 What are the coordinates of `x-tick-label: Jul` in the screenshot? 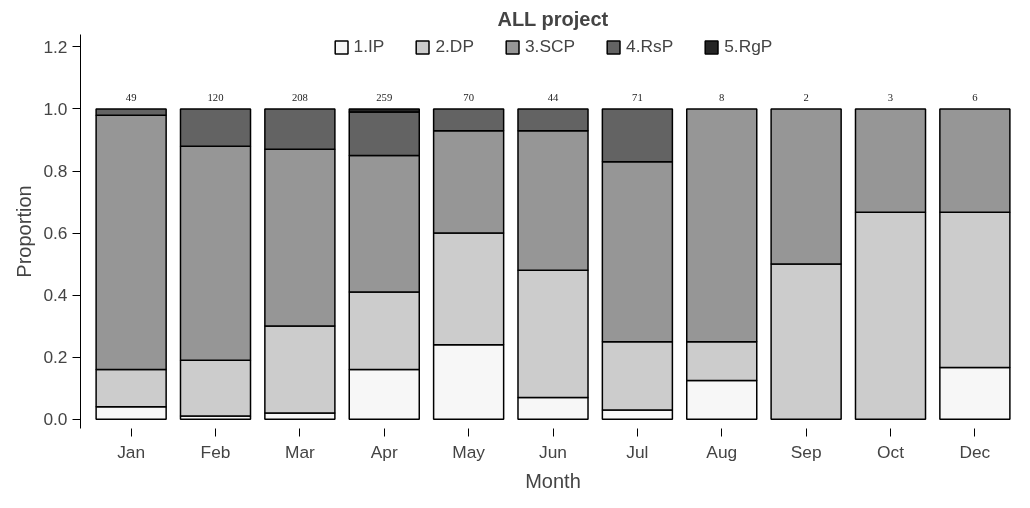 It's located at (637, 451).